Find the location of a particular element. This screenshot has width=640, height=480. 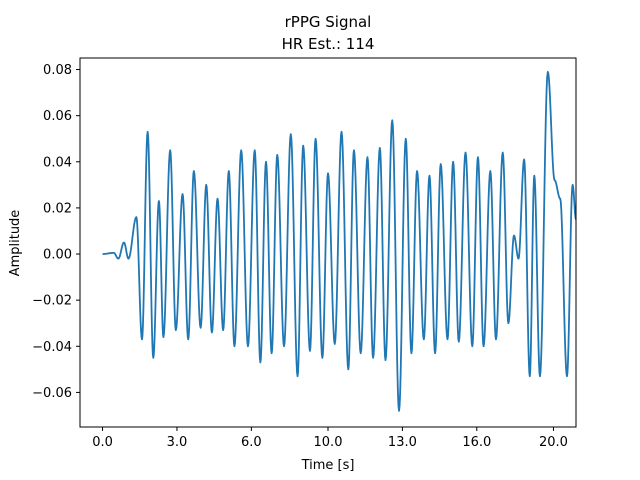

y-tick-label: 0.06 is located at coordinates (57, 116).